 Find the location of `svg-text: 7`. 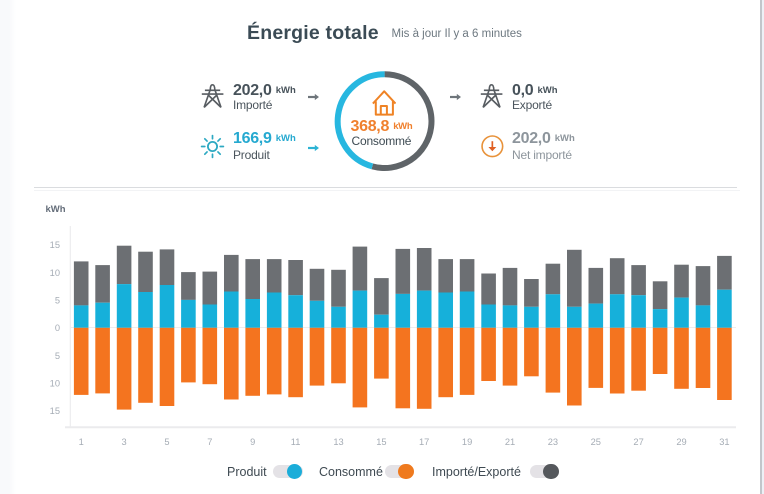

svg-text: 7 is located at coordinates (209, 442).